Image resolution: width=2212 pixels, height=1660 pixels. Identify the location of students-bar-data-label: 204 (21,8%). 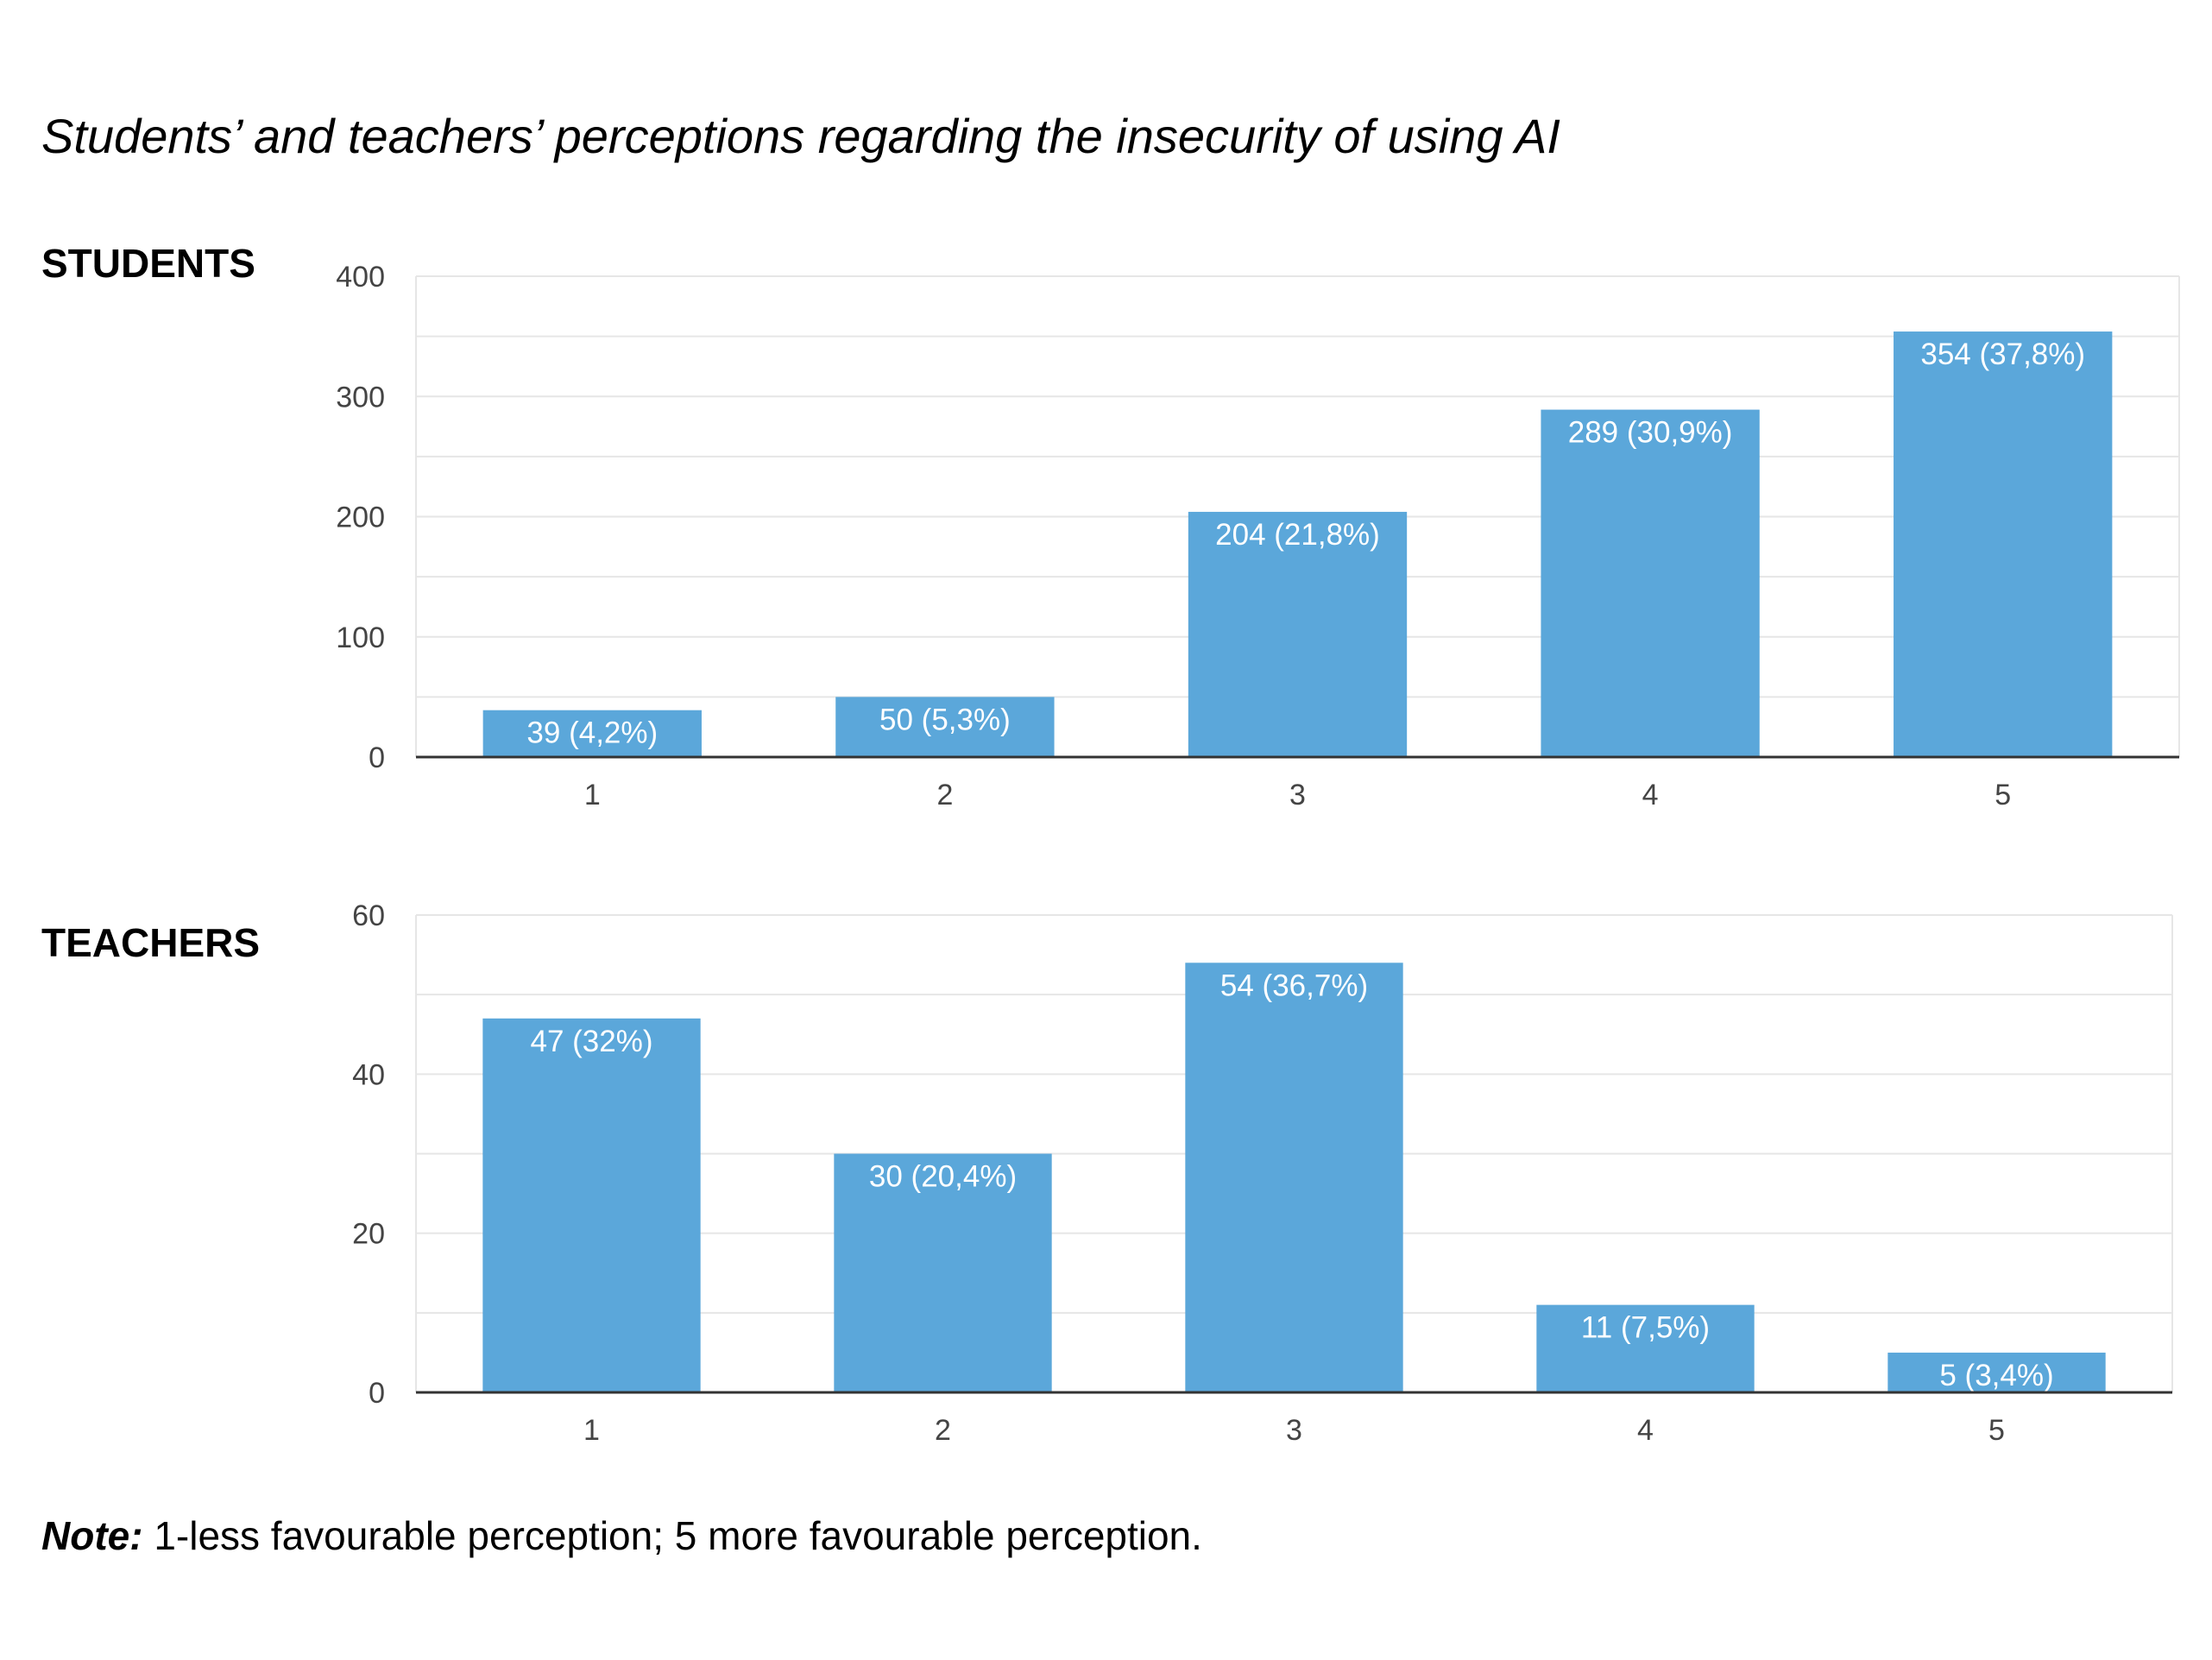
(1297, 535).